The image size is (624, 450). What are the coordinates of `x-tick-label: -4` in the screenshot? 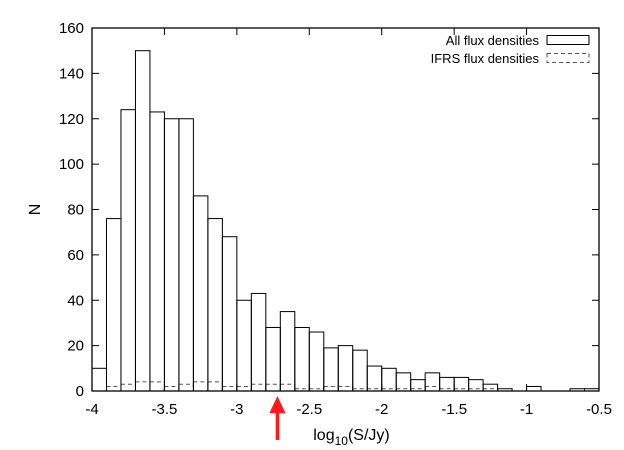 It's located at (91, 409).